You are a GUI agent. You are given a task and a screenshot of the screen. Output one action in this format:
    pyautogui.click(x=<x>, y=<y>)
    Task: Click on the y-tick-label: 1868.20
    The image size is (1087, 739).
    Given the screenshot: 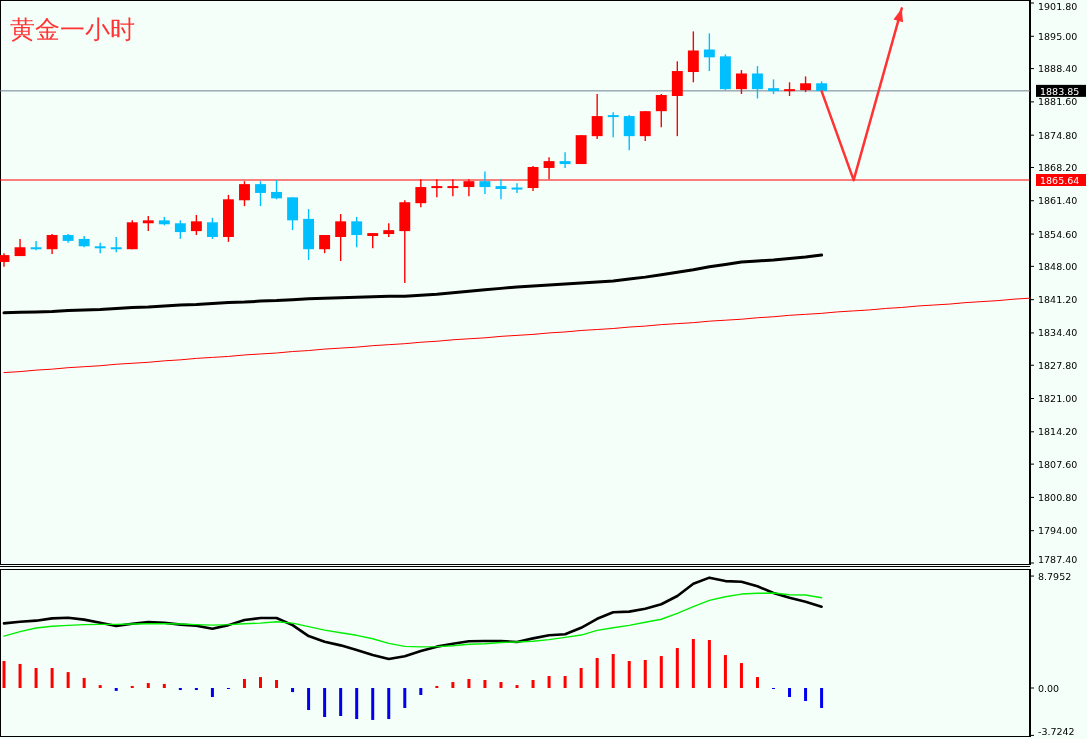 What is the action you would take?
    pyautogui.click(x=1058, y=167)
    